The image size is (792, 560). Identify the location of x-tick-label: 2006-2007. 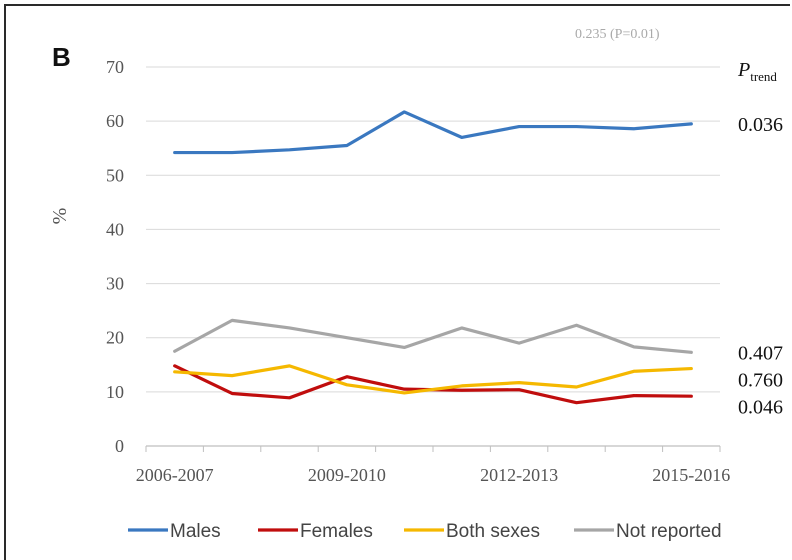
(175, 475).